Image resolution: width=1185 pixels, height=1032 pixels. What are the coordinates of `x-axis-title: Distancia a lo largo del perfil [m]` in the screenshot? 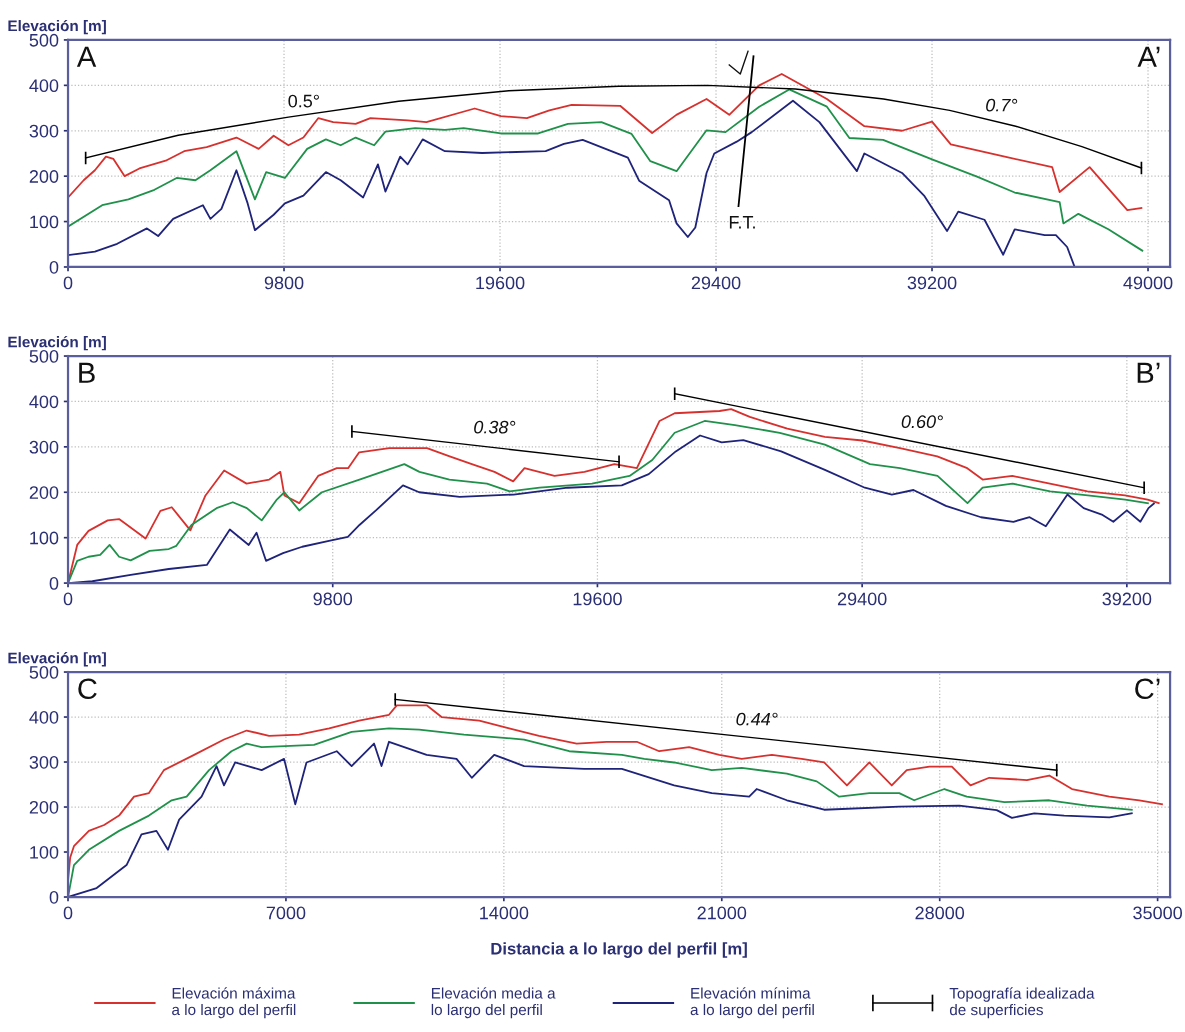 It's located at (619, 950).